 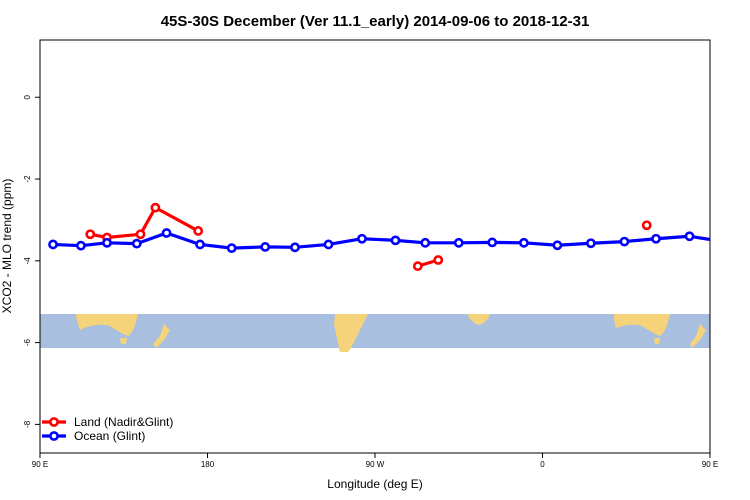 What do you see at coordinates (479, 319) in the screenshot?
I see `map-land-africa` at bounding box center [479, 319].